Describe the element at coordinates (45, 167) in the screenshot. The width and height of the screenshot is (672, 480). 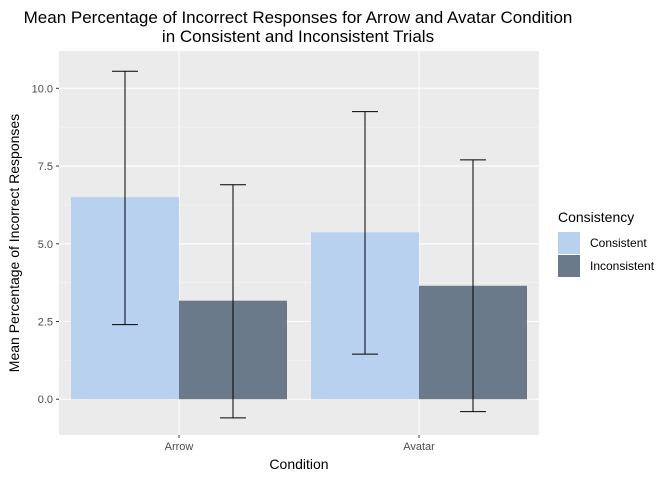
I see `y-tick-label: 7.5` at that location.